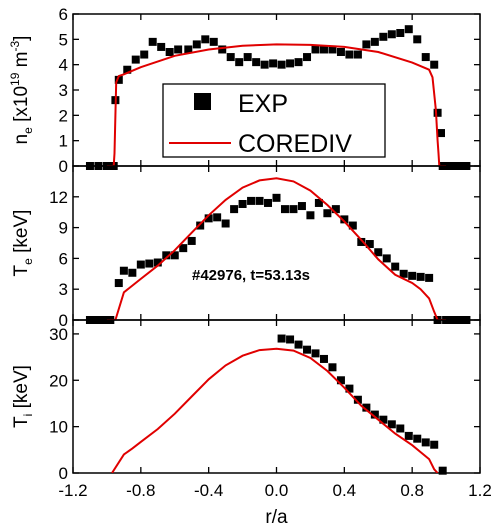 The width and height of the screenshot is (491, 531). I want to click on x-tick-label: -0.4, so click(208, 490).